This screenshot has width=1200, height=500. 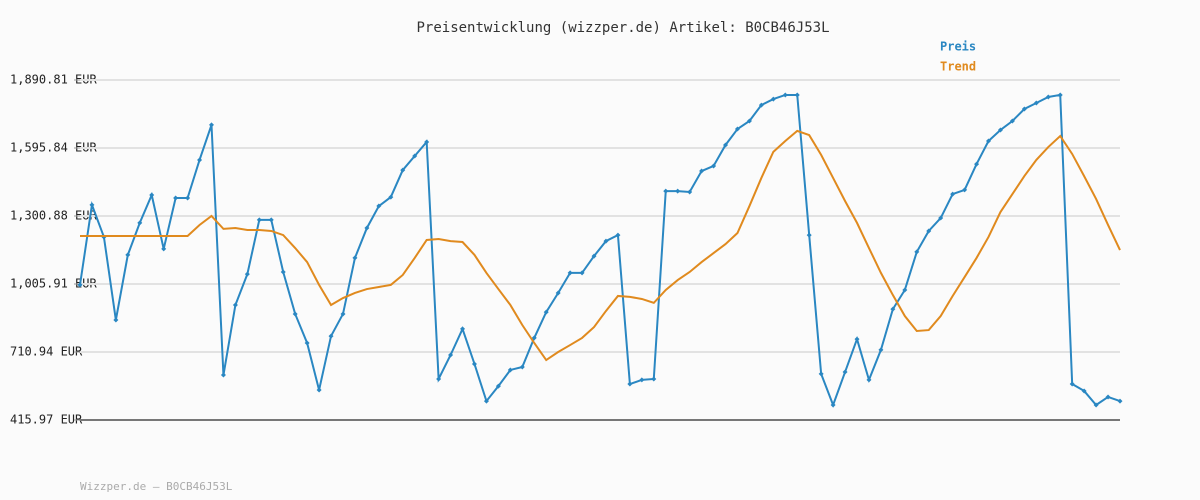 What do you see at coordinates (53, 80) in the screenshot?
I see `y-tick-label: 1,890.81 EUR` at bounding box center [53, 80].